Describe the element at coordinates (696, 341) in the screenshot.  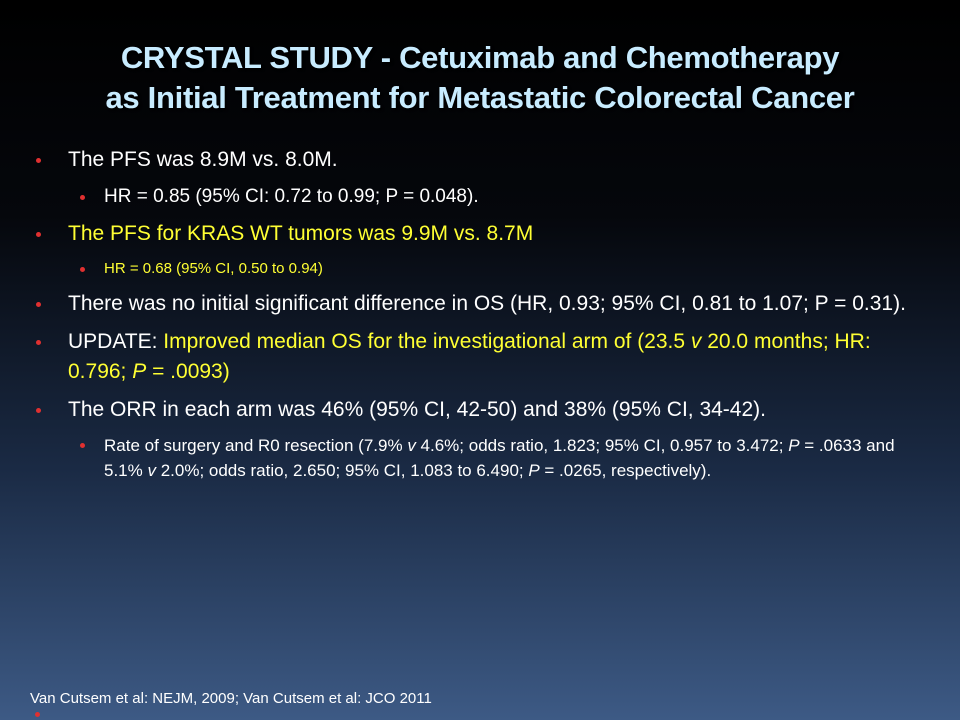
I see `update-text-part: v` at that location.